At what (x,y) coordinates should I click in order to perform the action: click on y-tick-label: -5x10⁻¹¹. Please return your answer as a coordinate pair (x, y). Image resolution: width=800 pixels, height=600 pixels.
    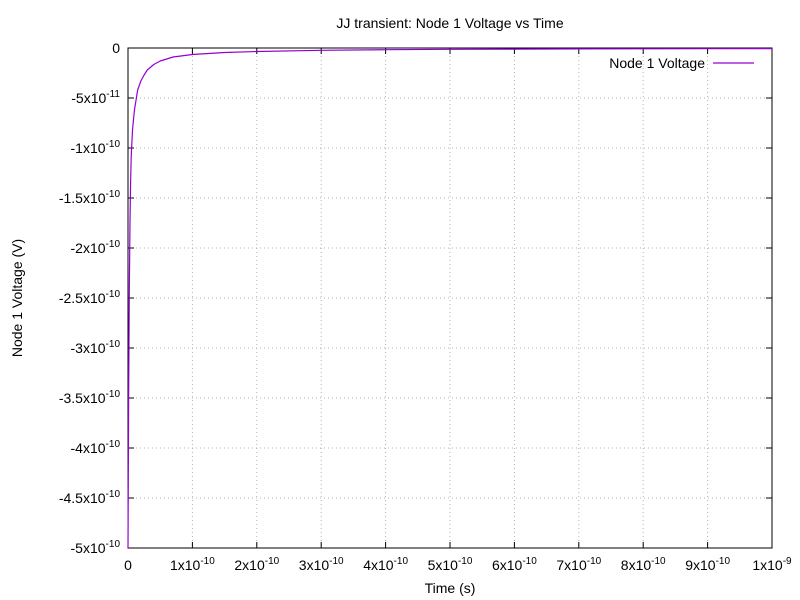
    Looking at the image, I should click on (95, 97).